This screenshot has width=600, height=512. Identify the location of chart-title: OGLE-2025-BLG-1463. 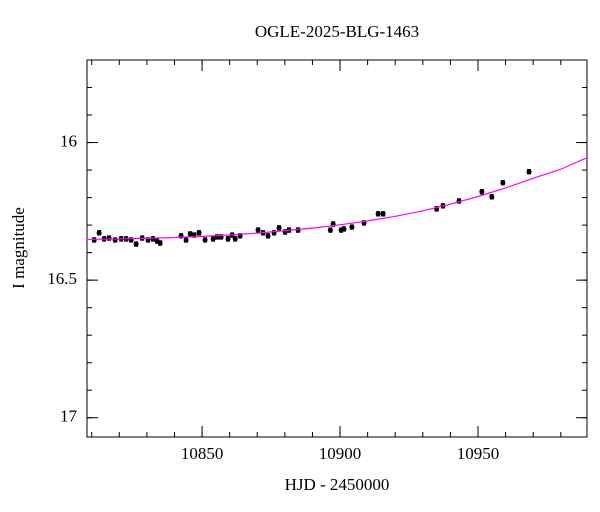
(337, 31).